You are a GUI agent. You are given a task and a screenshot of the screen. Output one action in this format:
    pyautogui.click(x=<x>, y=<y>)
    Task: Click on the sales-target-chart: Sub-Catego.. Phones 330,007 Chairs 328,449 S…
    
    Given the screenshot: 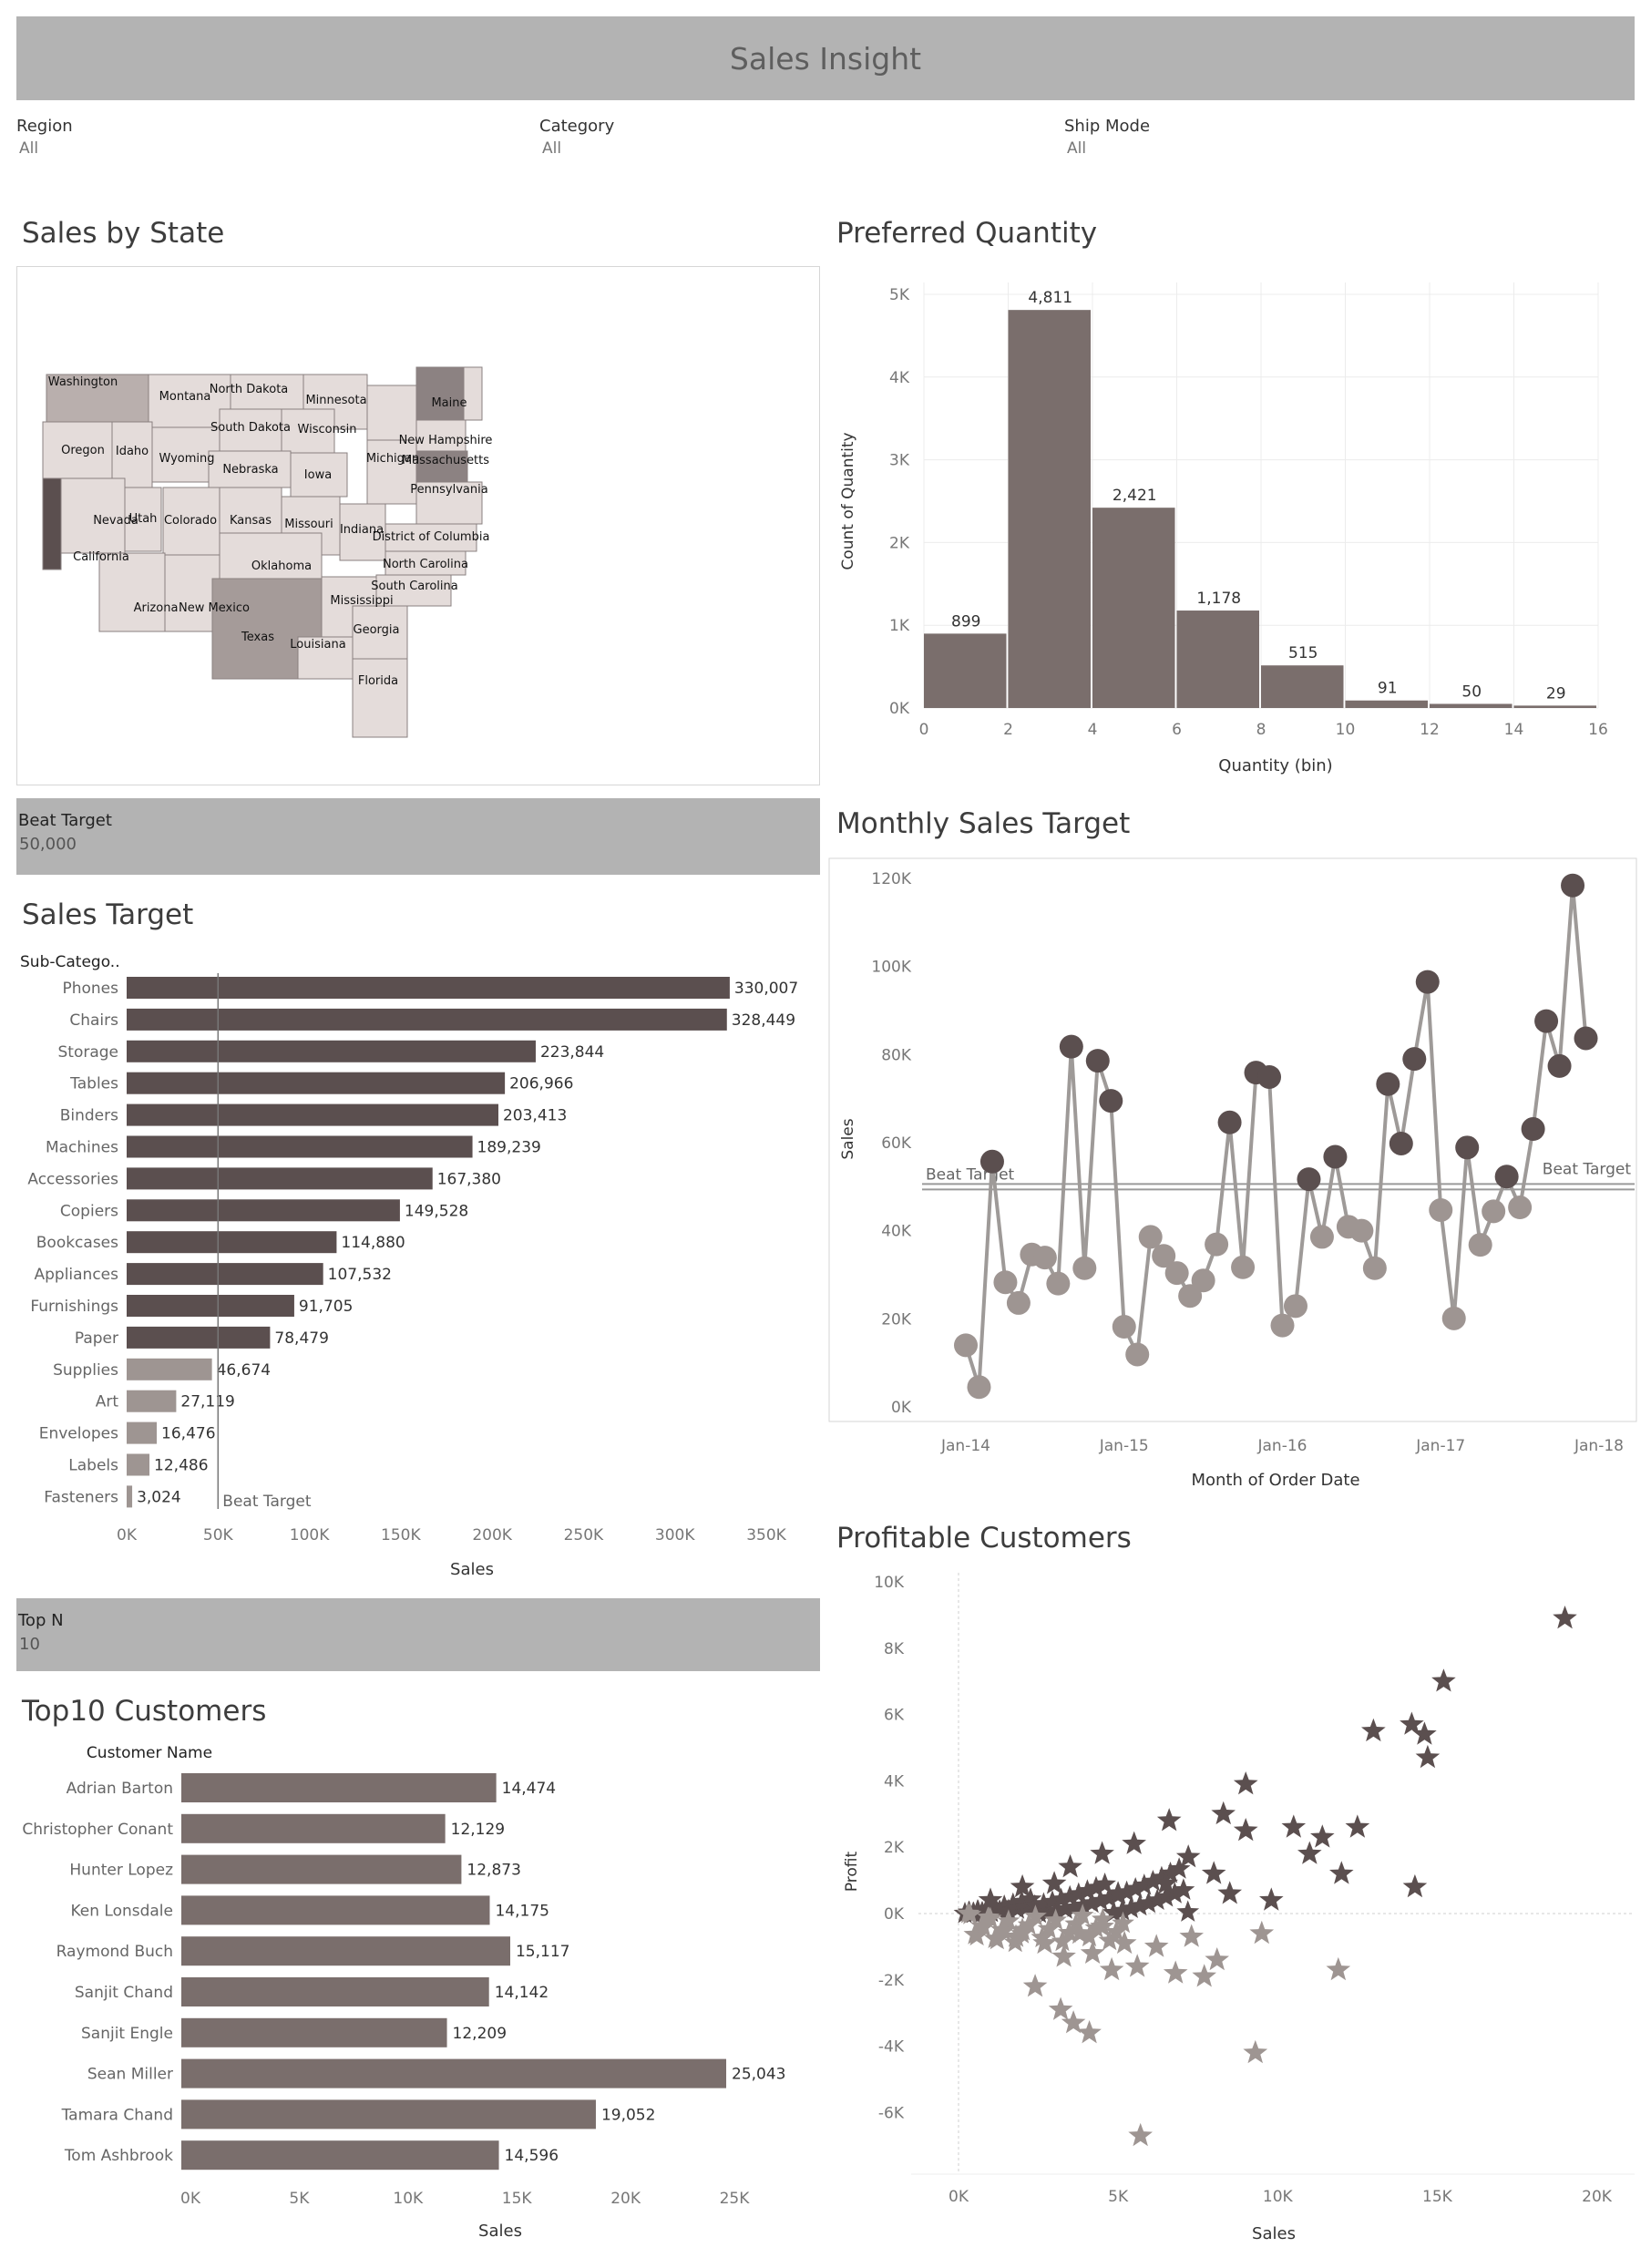 What is the action you would take?
    pyautogui.click(x=422, y=1263)
    